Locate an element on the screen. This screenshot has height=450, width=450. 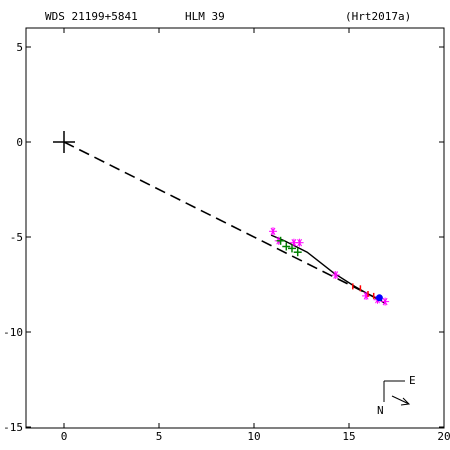
x-tick-label: 0 is located at coordinates (64, 436).